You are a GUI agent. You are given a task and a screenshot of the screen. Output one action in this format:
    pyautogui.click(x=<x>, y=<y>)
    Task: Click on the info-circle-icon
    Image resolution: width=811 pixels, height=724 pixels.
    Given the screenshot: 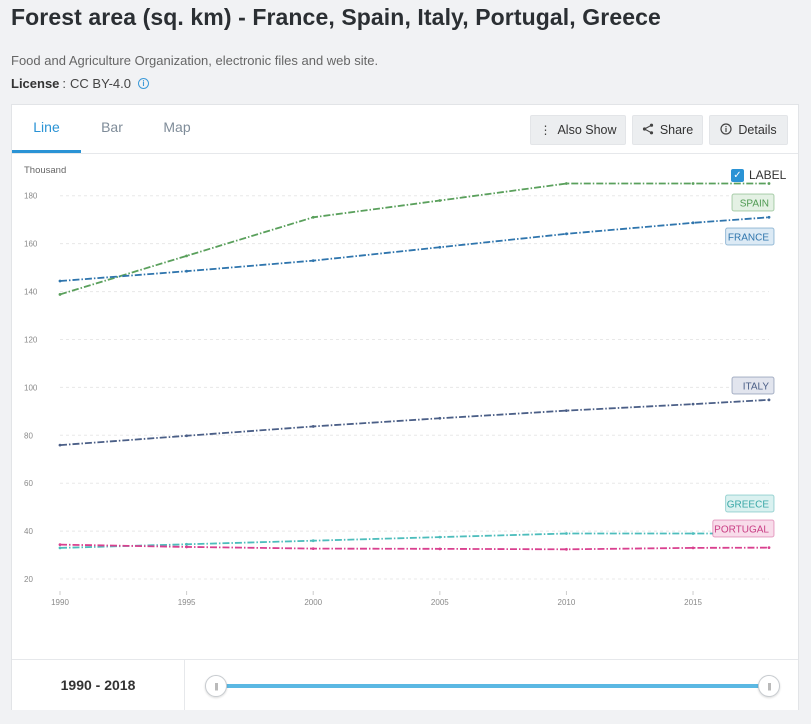 What is the action you would take?
    pyautogui.click(x=726, y=130)
    